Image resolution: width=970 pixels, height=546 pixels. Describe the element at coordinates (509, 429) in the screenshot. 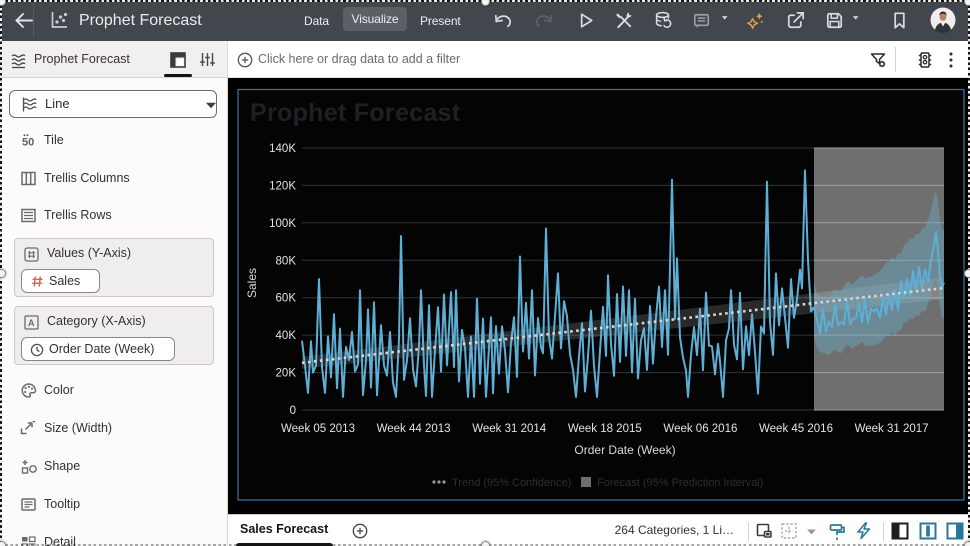

I see `svg-text: Week 31 2014` at that location.